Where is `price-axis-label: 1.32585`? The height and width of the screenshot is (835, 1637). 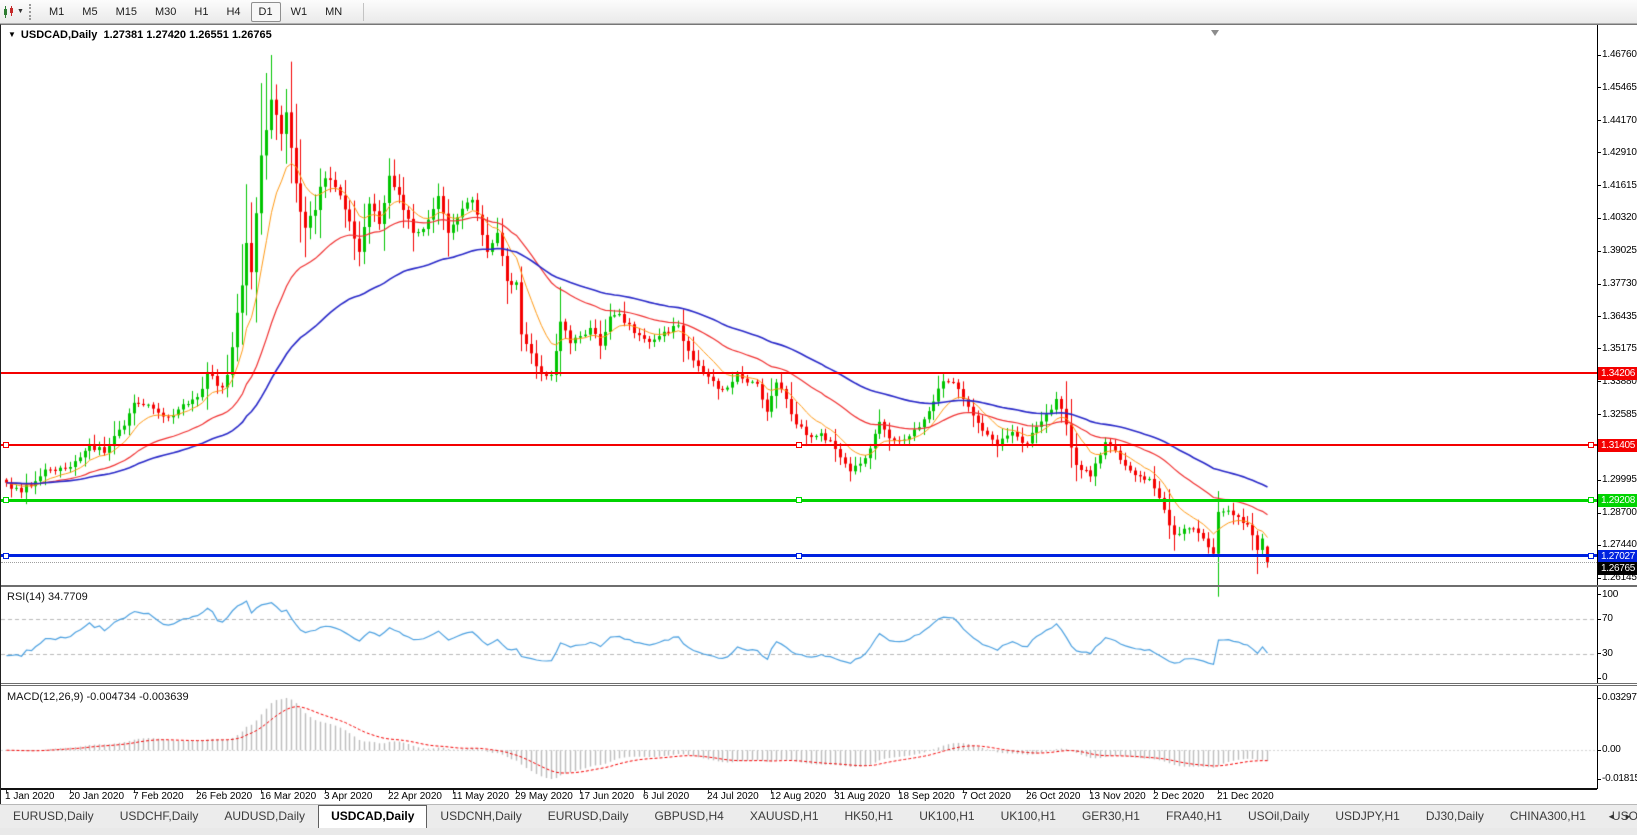
price-axis-label: 1.32585 is located at coordinates (1619, 414).